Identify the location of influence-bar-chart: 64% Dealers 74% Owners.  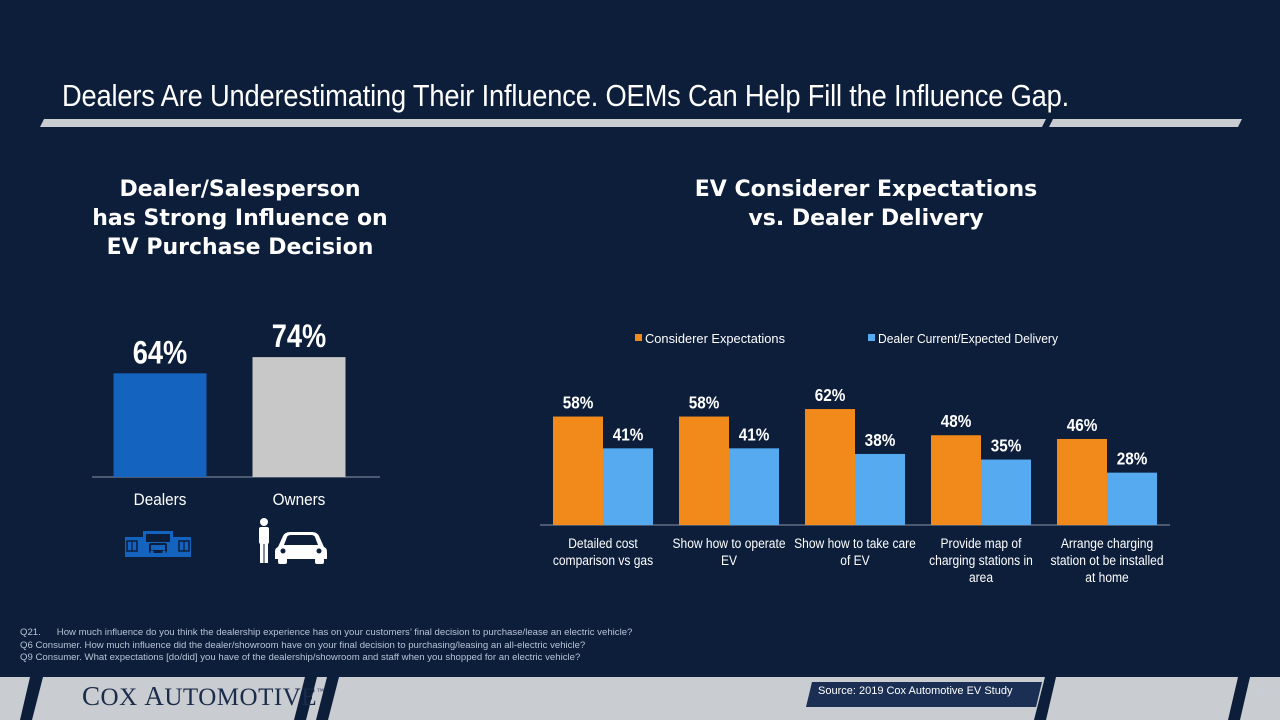
(236, 414).